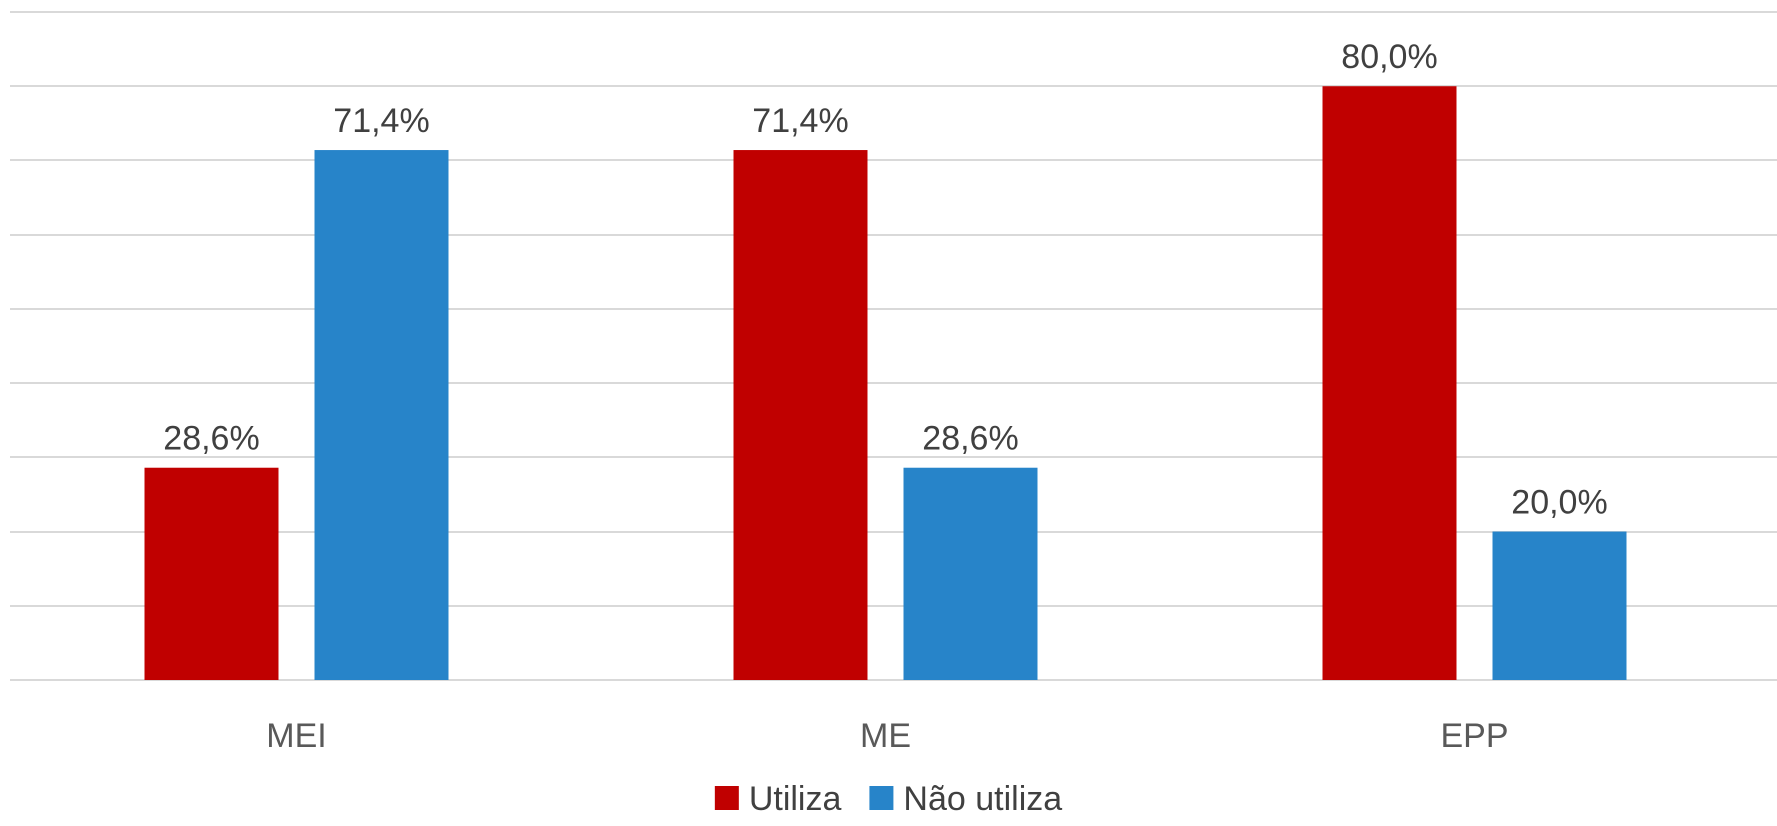 The height and width of the screenshot is (826, 1777). I want to click on legend-item: Utiliza, so click(778, 799).